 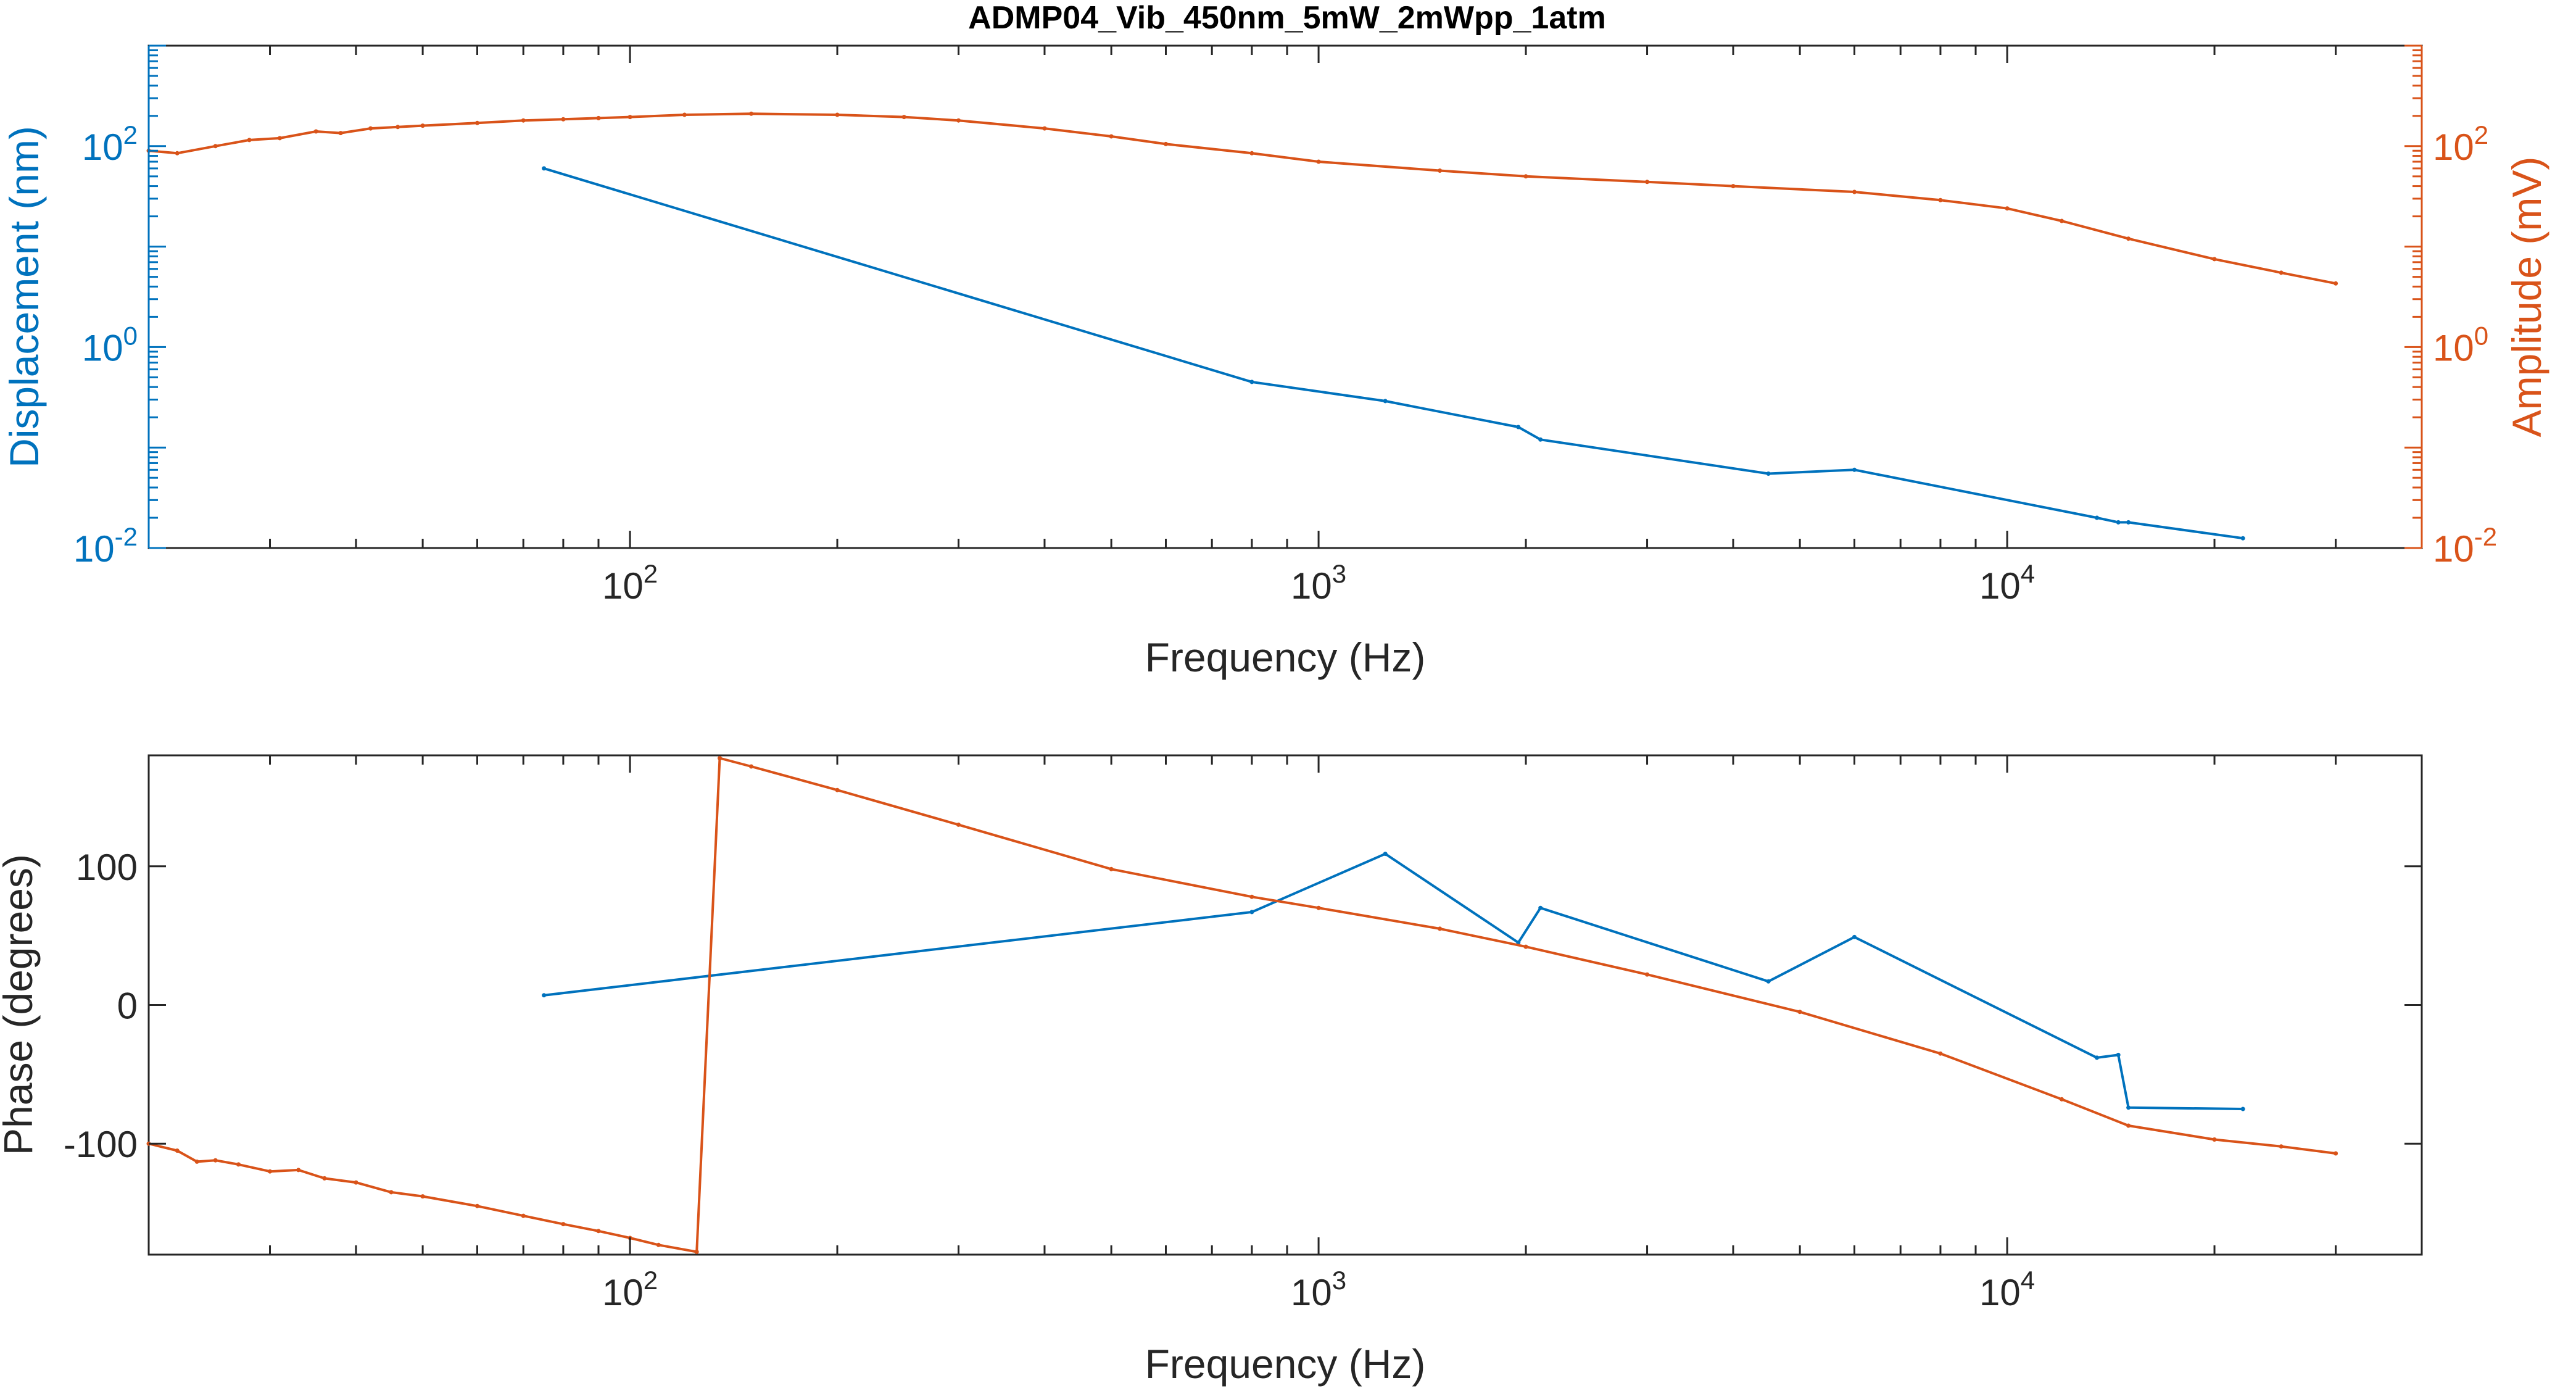 I want to click on bottom-y-tick-label: -100, so click(x=101, y=1144).